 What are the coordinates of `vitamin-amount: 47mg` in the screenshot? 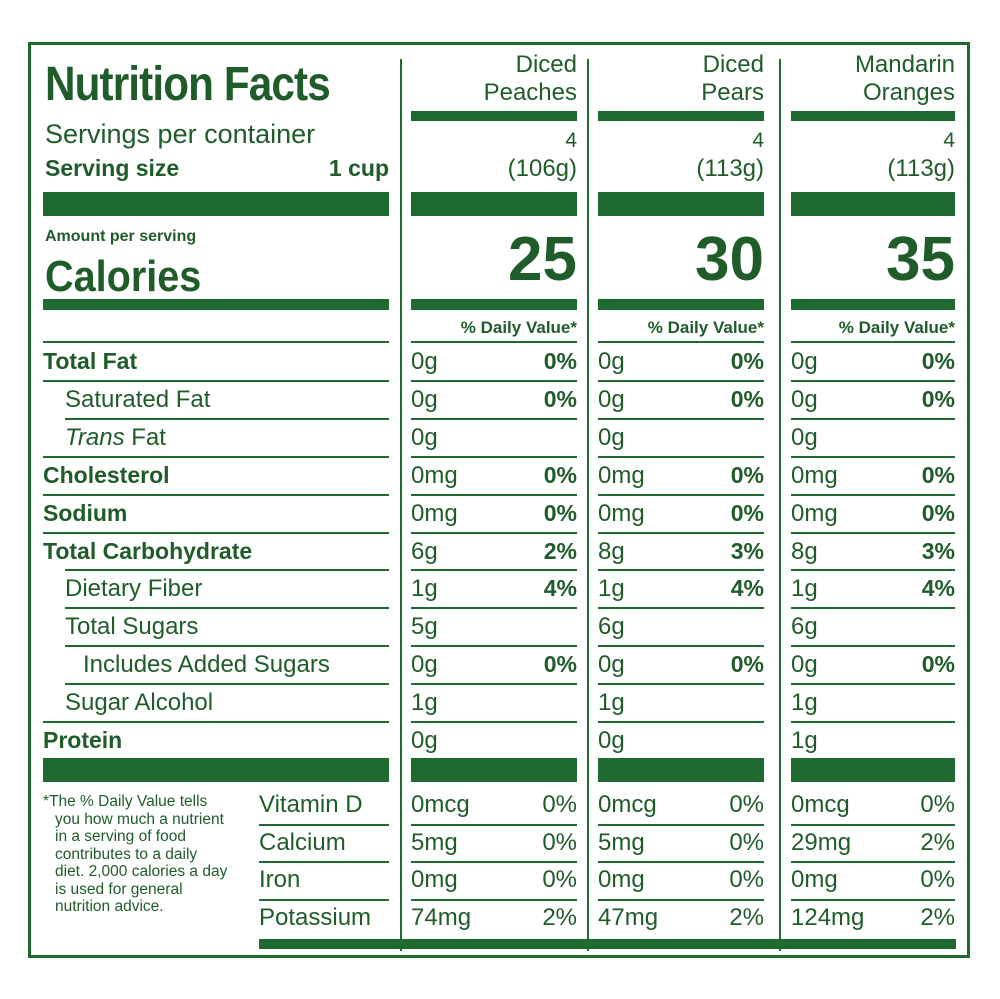 It's located at (628, 917).